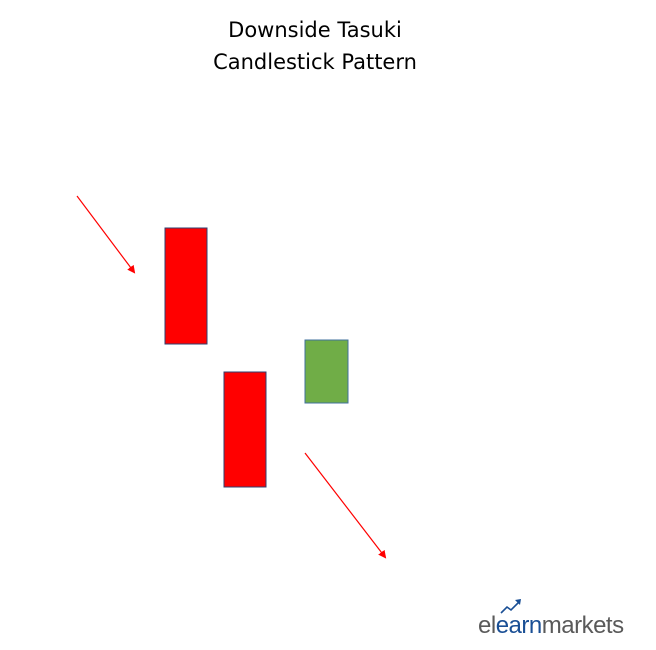  What do you see at coordinates (245, 429) in the screenshot?
I see `second-bearish-candle` at bounding box center [245, 429].